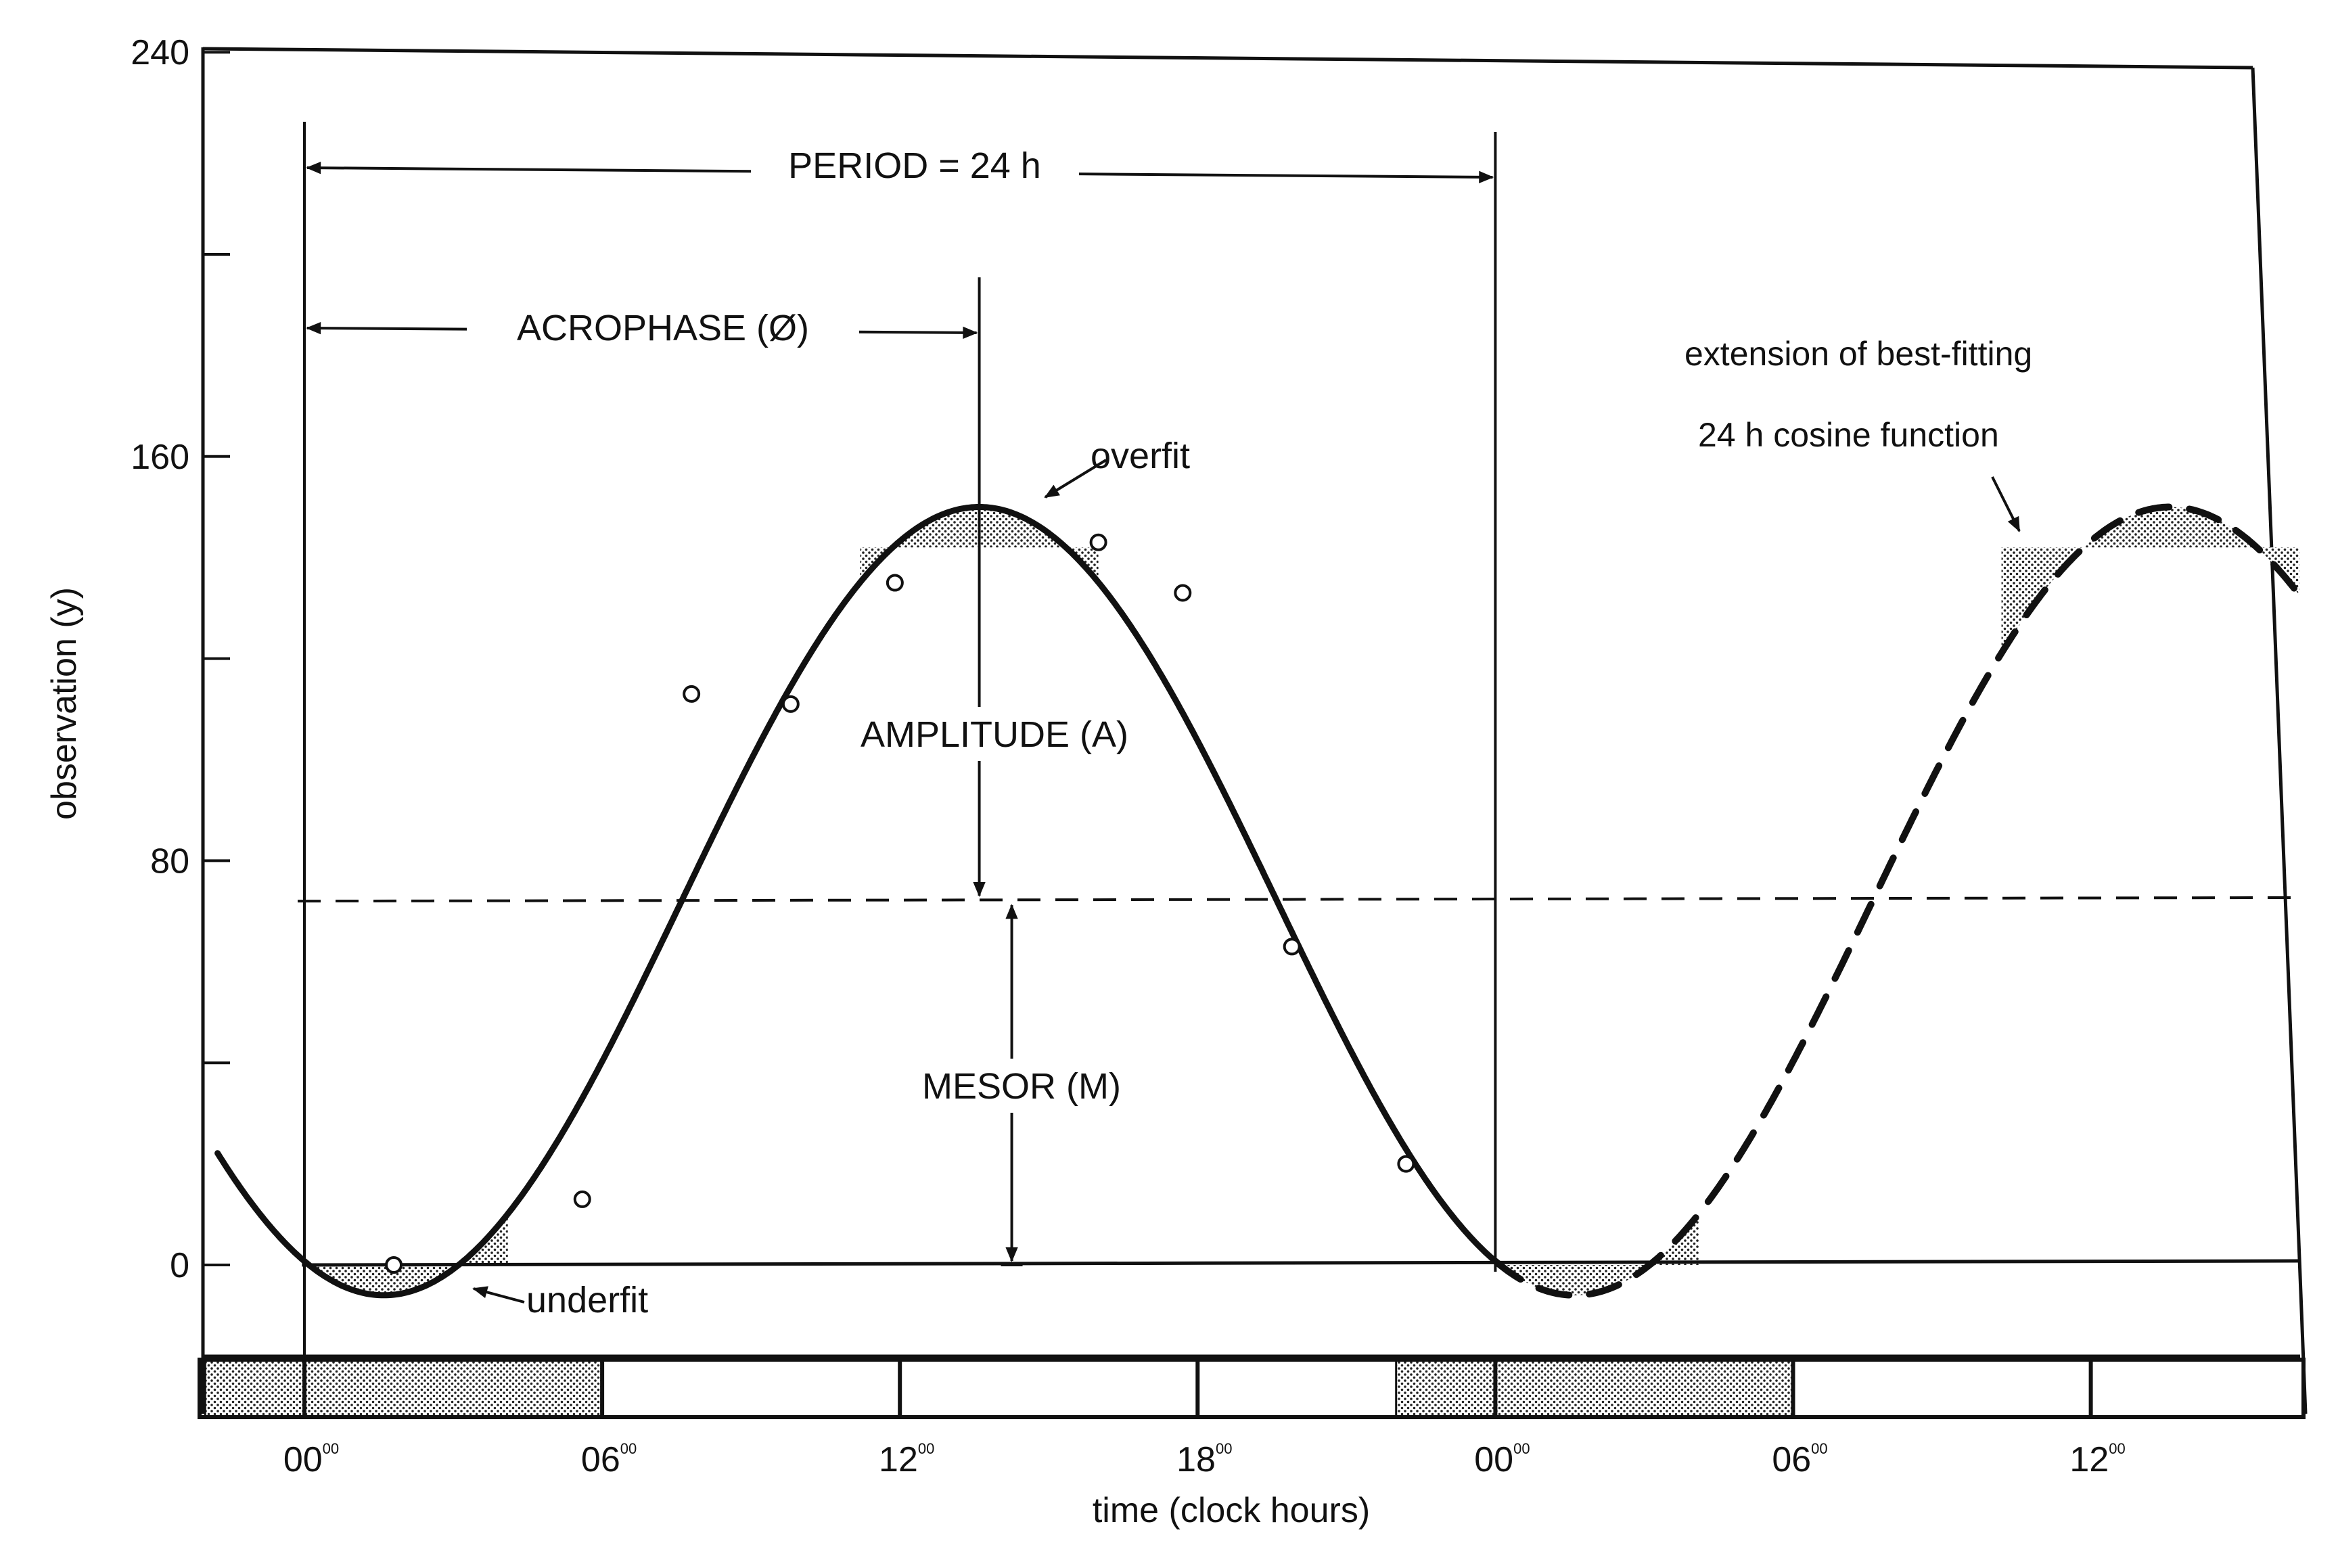  Describe the element at coordinates (2097, 1459) in the screenshot. I see `x-tick-label-7: 1200` at that location.